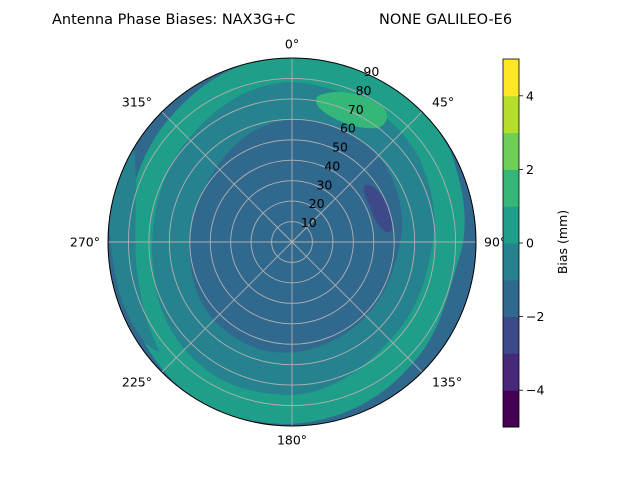 This screenshot has height=480, width=640. I want to click on radial-tick-label: 60, so click(348, 128).